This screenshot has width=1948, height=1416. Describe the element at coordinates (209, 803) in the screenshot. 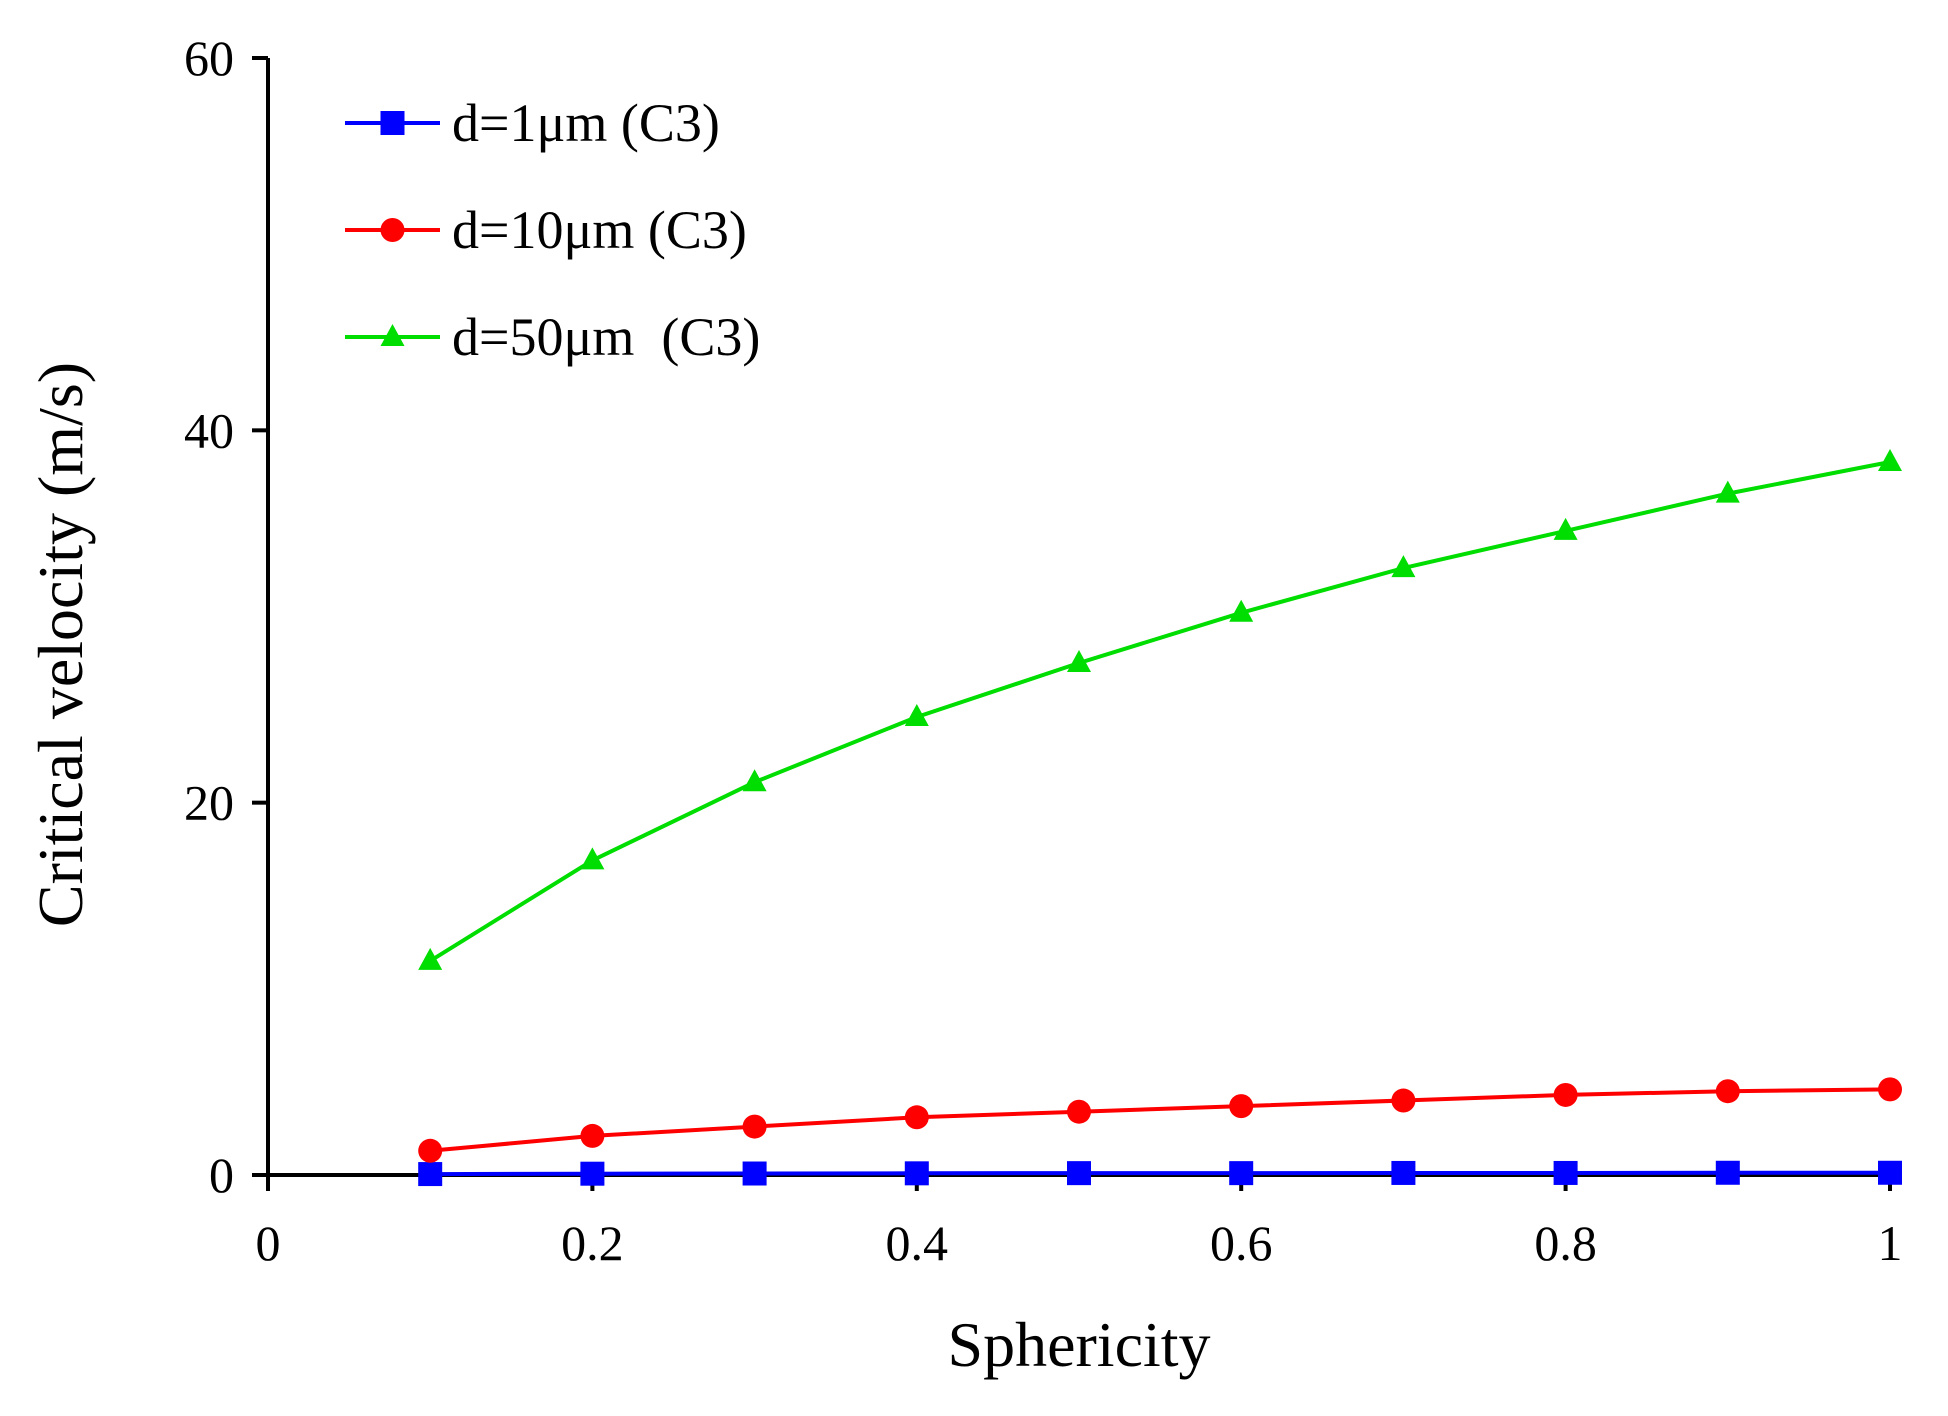

I see `y-tick-label: 20` at that location.